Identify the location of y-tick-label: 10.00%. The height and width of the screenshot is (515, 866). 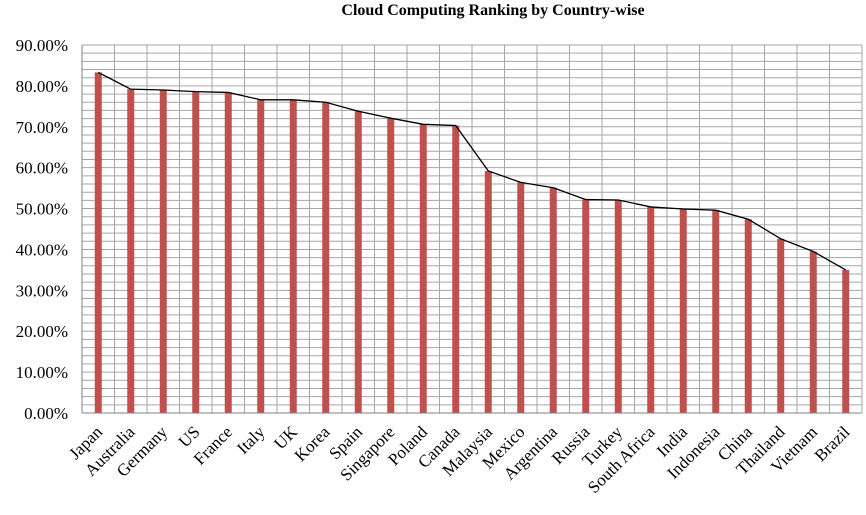
(42, 372).